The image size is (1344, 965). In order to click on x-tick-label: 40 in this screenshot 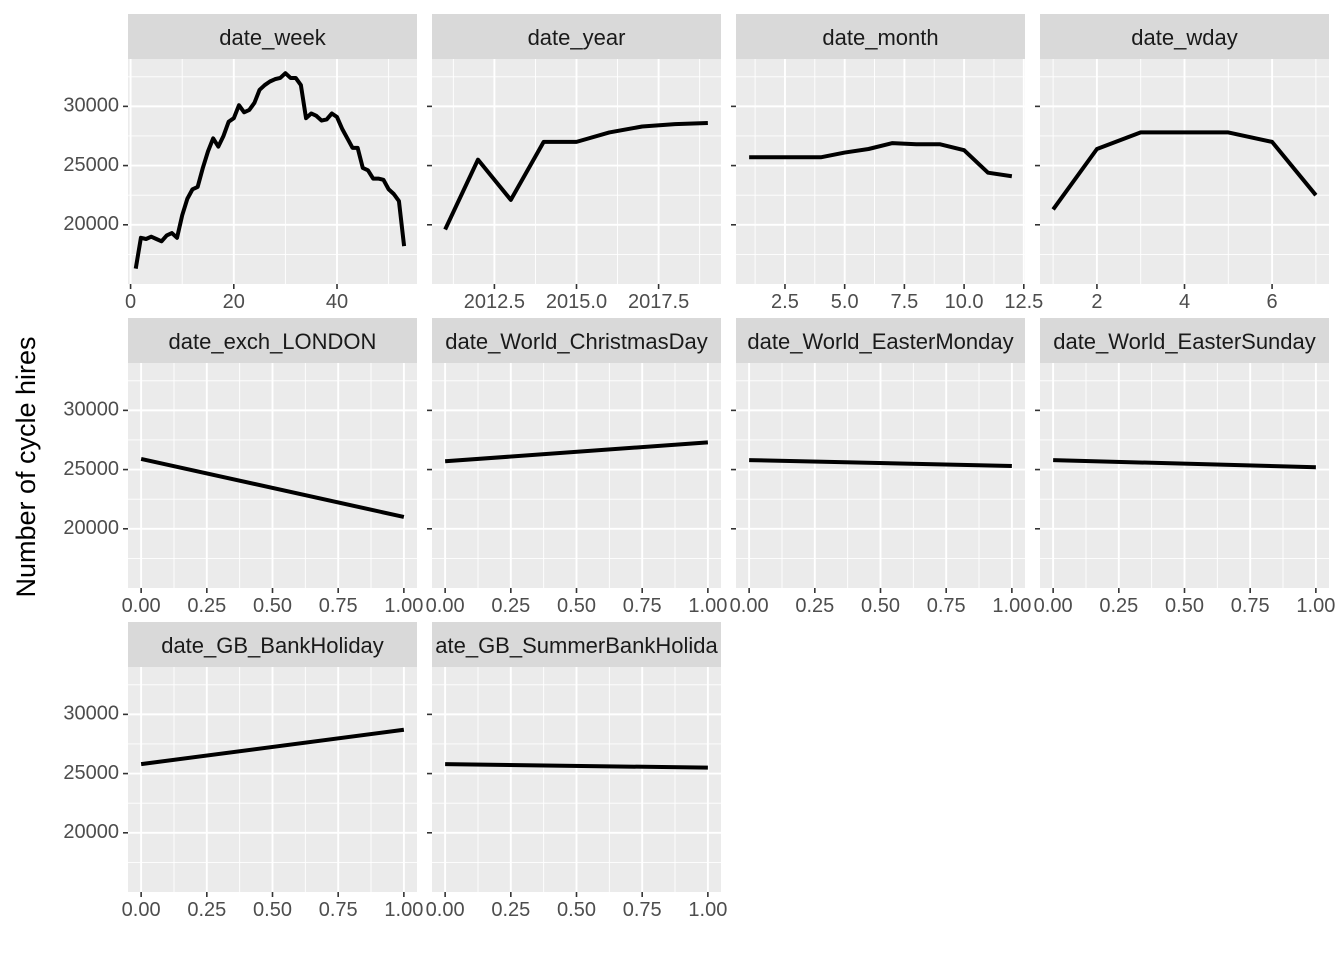, I will do `click(337, 302)`.